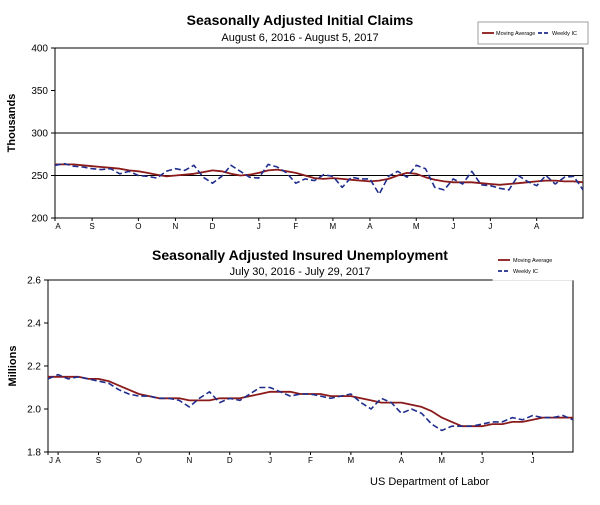 The width and height of the screenshot is (600, 505). Describe the element at coordinates (299, 38) in the screenshot. I see `chart-1-subtitle: August 6, 2016 - August 5, 2017` at that location.